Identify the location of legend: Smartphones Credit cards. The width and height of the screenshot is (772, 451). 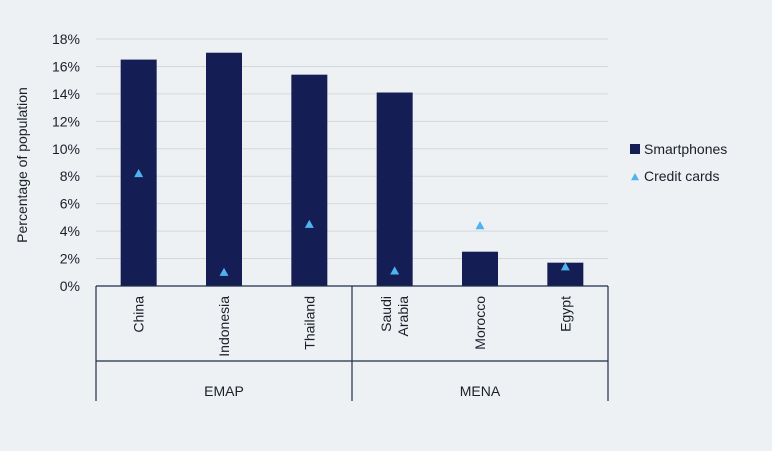
(678, 162).